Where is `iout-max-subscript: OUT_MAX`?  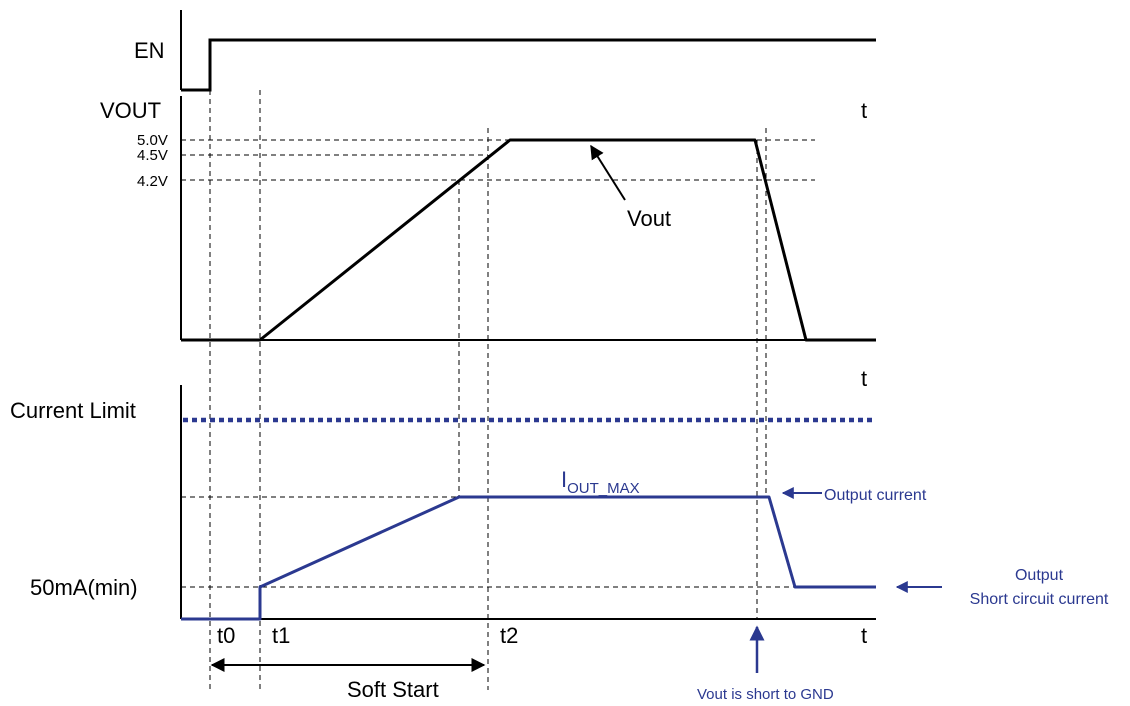
iout-max-subscript: OUT_MAX is located at coordinates (603, 488).